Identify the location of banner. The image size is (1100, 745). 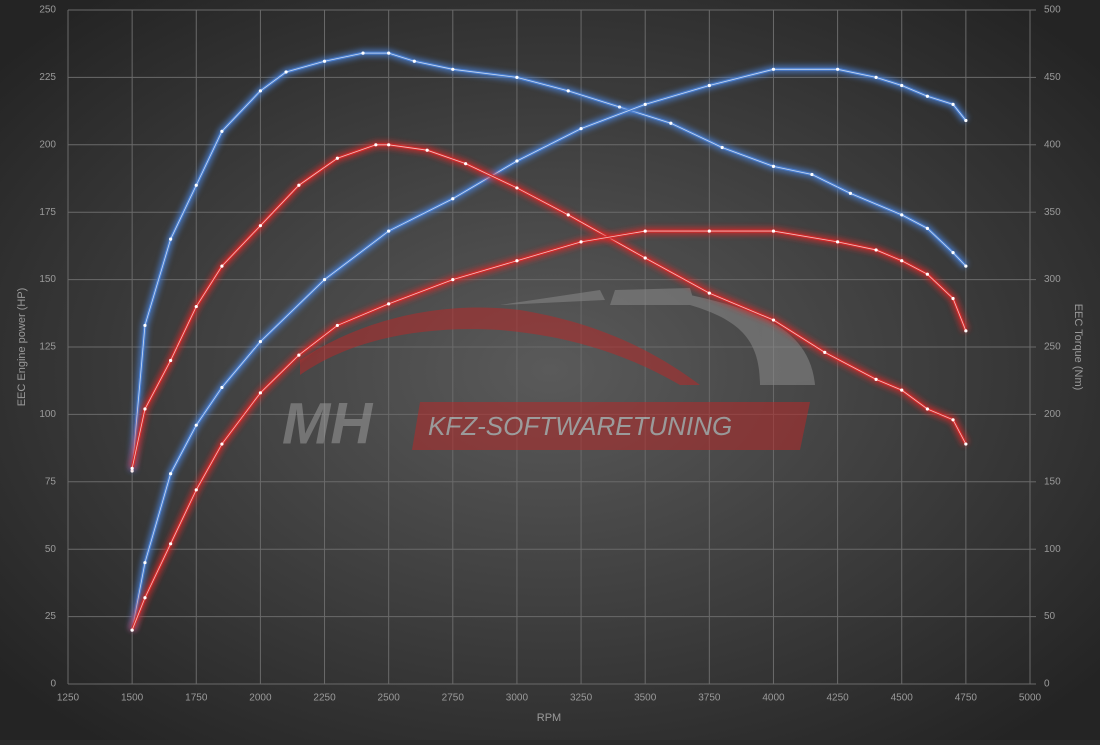
(611, 426).